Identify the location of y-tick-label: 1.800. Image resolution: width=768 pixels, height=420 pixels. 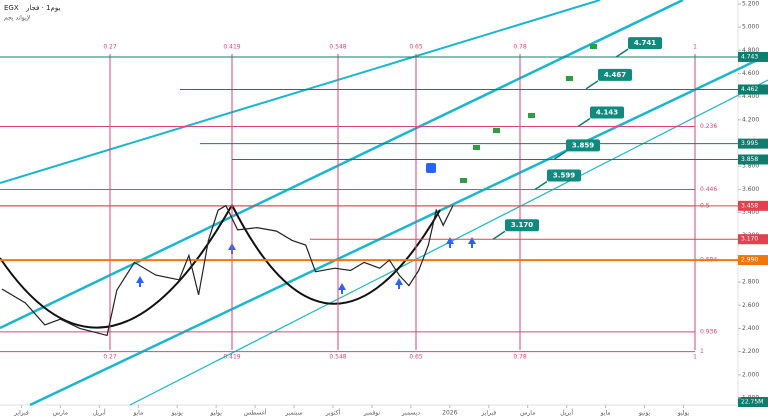
(750, 397).